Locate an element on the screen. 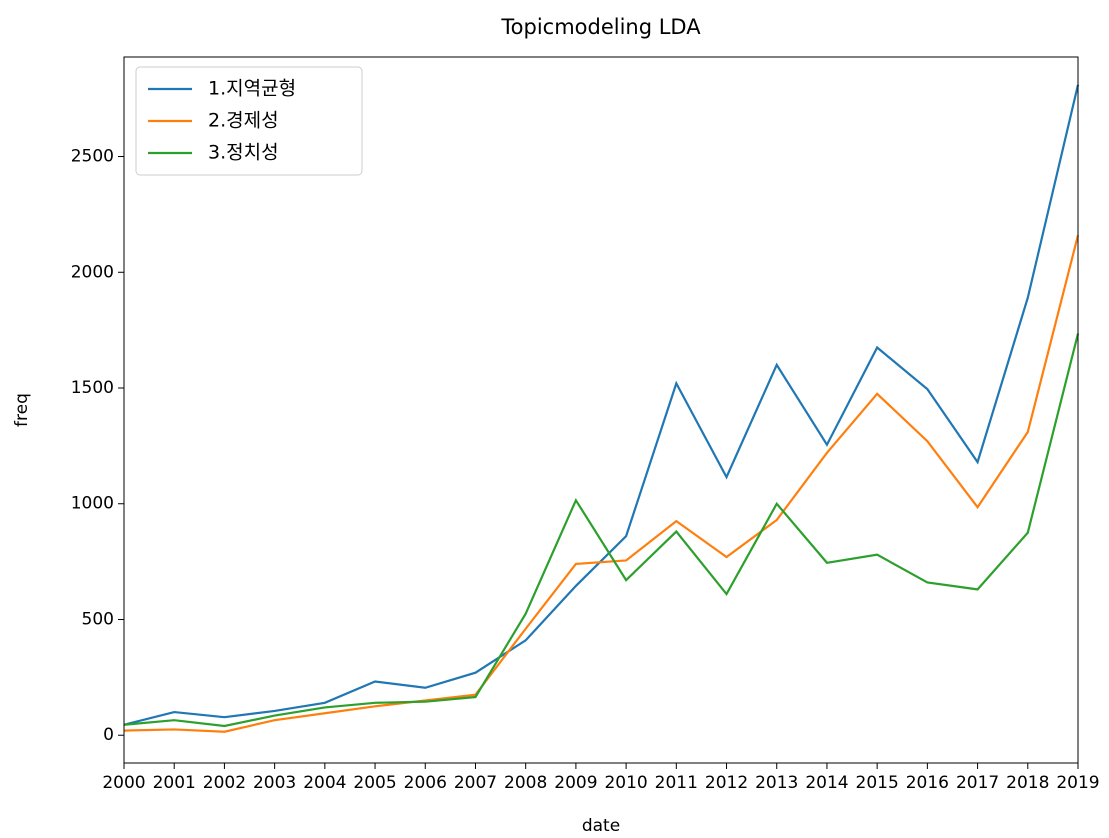 Image resolution: width=1109 pixels, height=838 pixels. x-axis-label: date is located at coordinates (601, 826).